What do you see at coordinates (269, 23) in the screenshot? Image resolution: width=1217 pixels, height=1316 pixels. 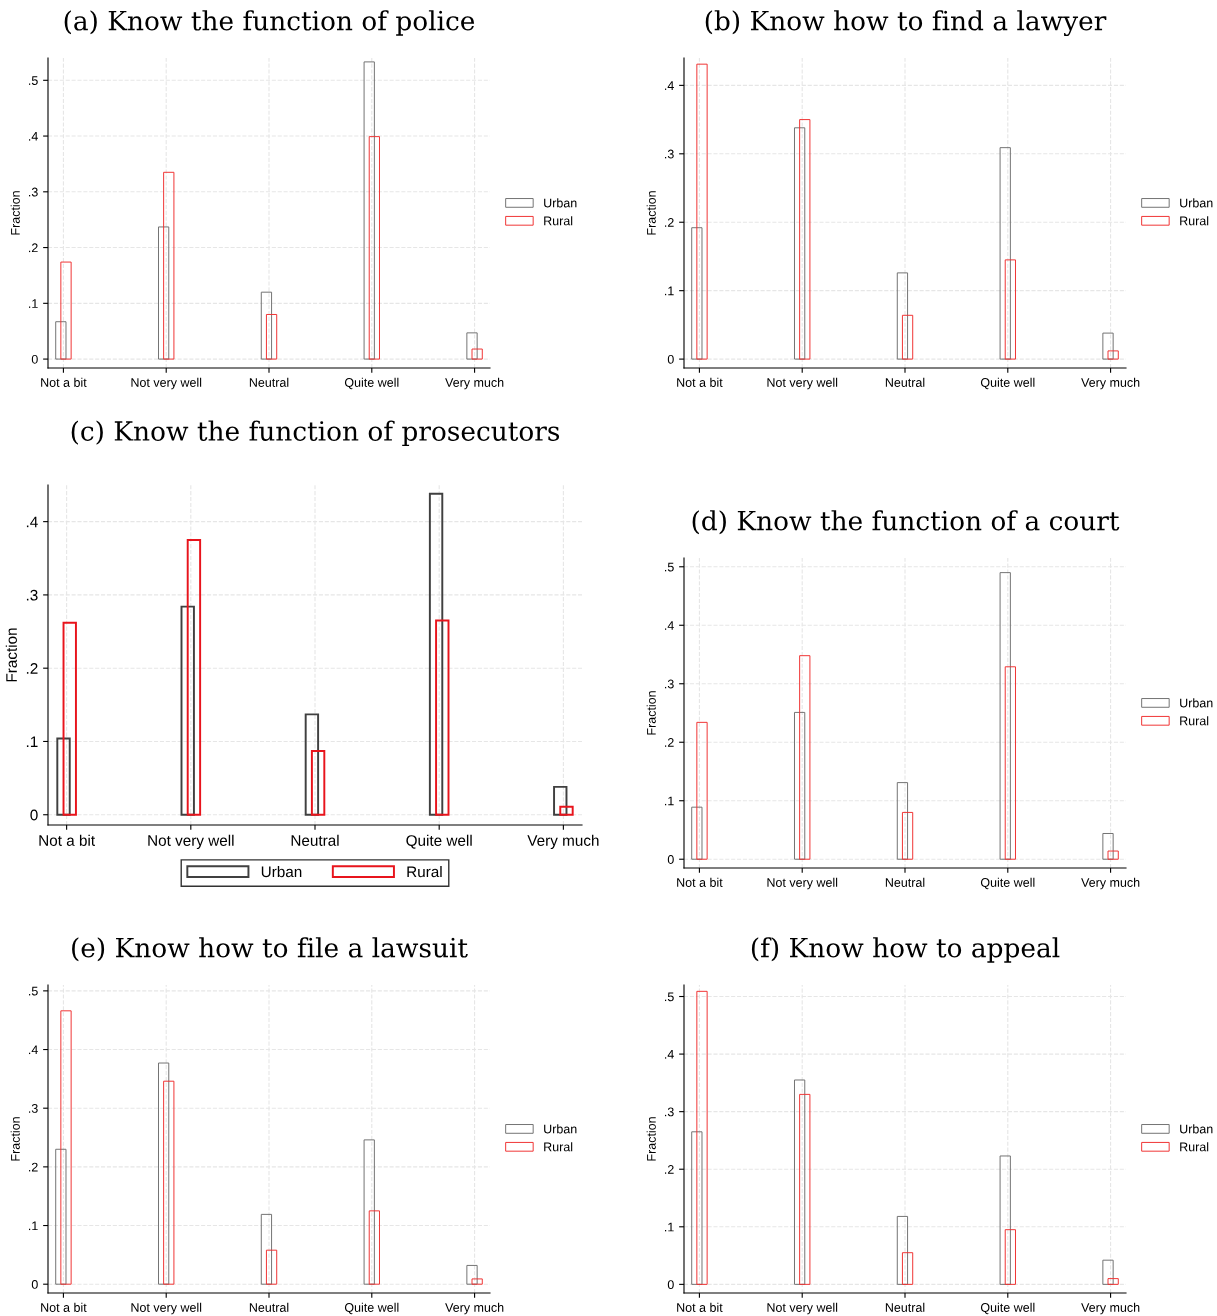 I see `chart-title: (a) Know the function of police` at bounding box center [269, 23].